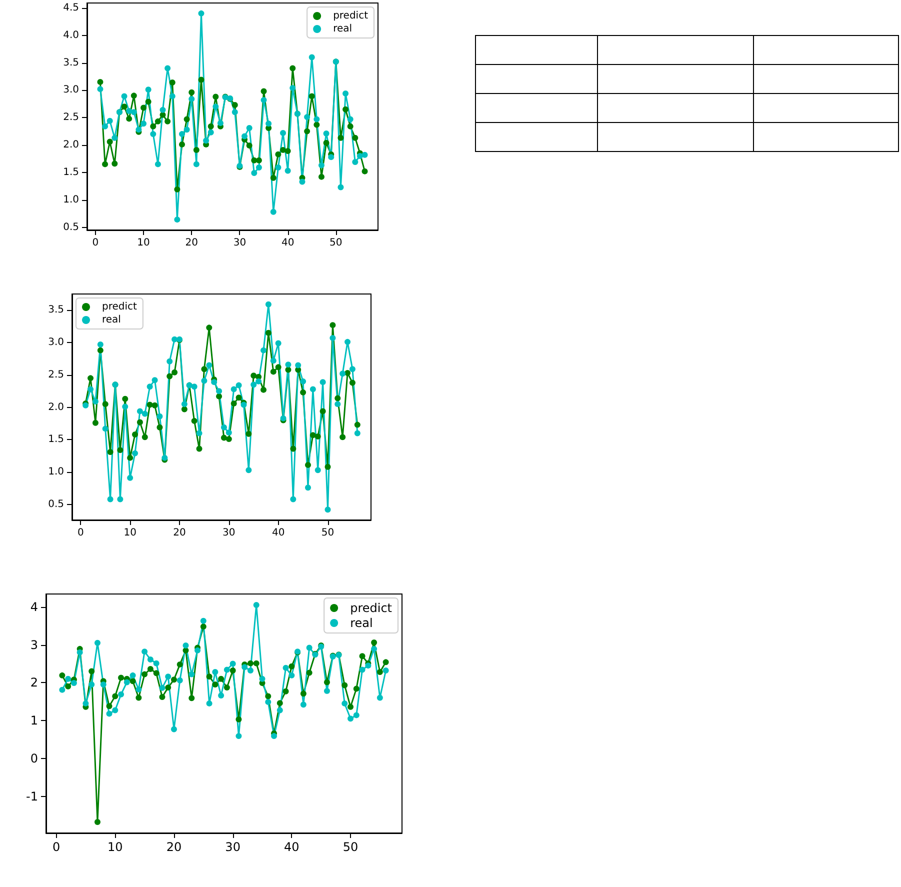 The height and width of the screenshot is (887, 901). What do you see at coordinates (34, 607) in the screenshot?
I see `y-tick-label: 4` at bounding box center [34, 607].